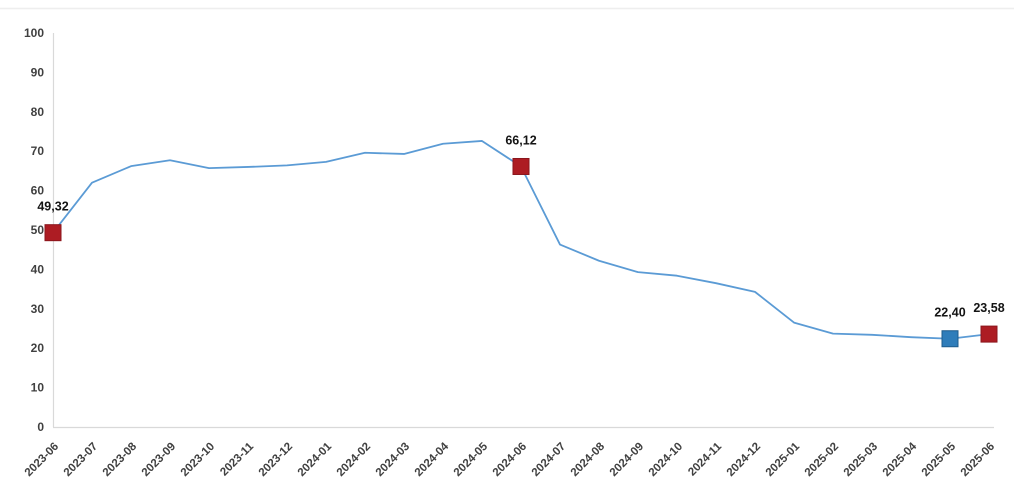  What do you see at coordinates (783, 459) in the screenshot?
I see `x-axis-tick-label: 2025-01` at bounding box center [783, 459].